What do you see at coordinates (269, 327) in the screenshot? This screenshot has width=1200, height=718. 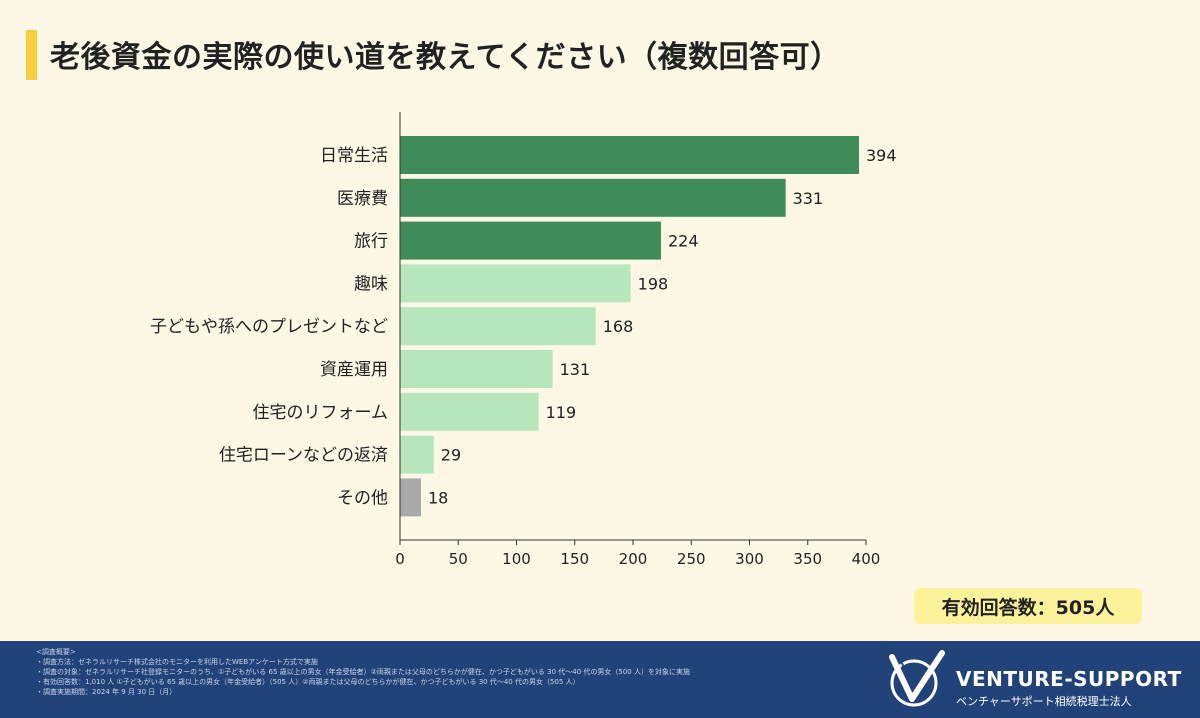 I see `category-label: 子どもや孫へのプレゼントなど` at bounding box center [269, 327].